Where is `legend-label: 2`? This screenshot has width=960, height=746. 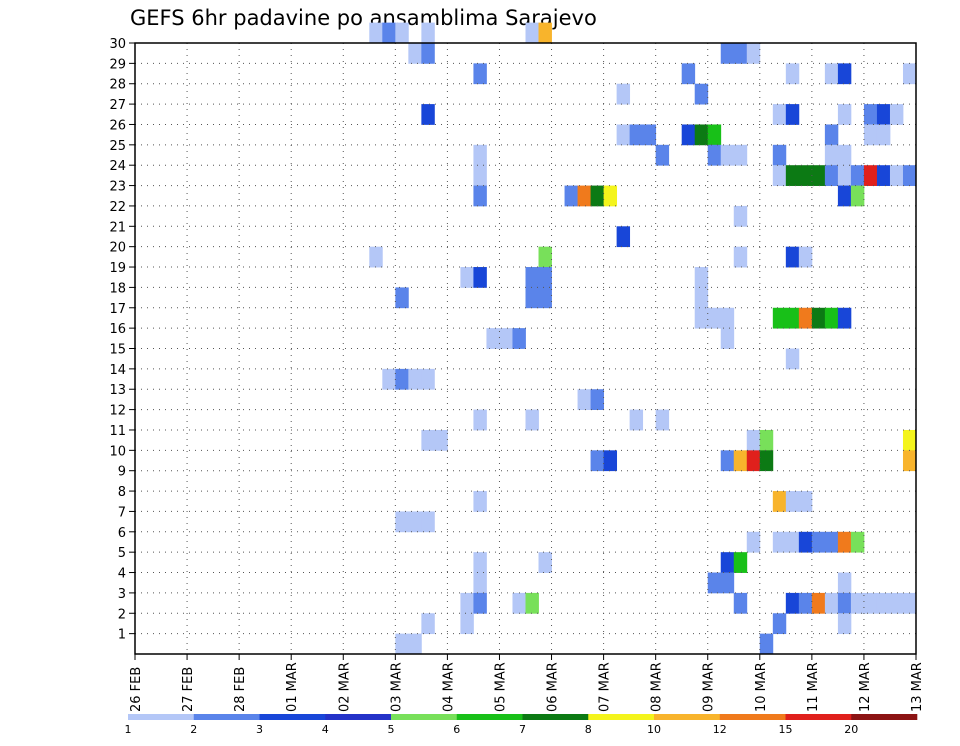 legend-label: 2 is located at coordinates (193, 729).